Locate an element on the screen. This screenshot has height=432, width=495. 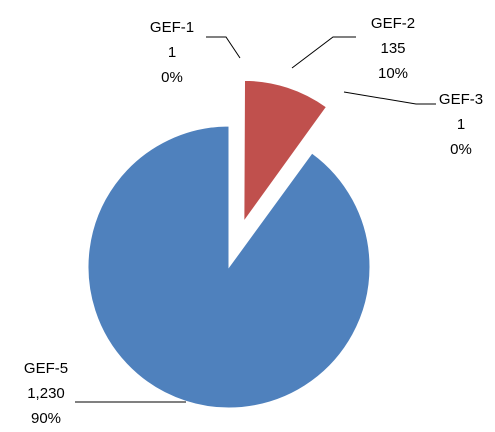
data-label-percent-gef-3: 0% is located at coordinates (461, 149).